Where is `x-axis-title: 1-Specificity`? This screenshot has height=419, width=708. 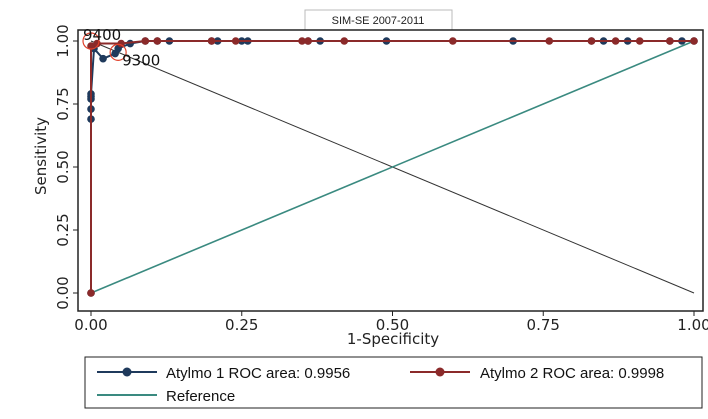
x-axis-title: 1-Specificity is located at coordinates (393, 339).